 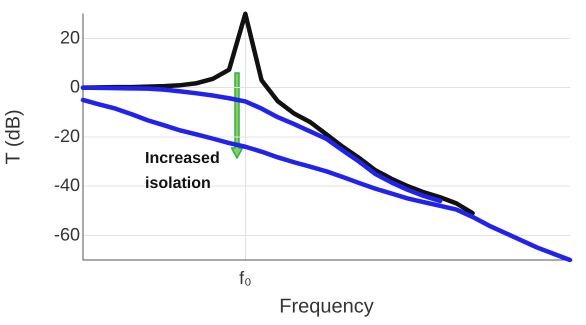 What do you see at coordinates (245, 278) in the screenshot?
I see `x-tick-label: f₀` at bounding box center [245, 278].